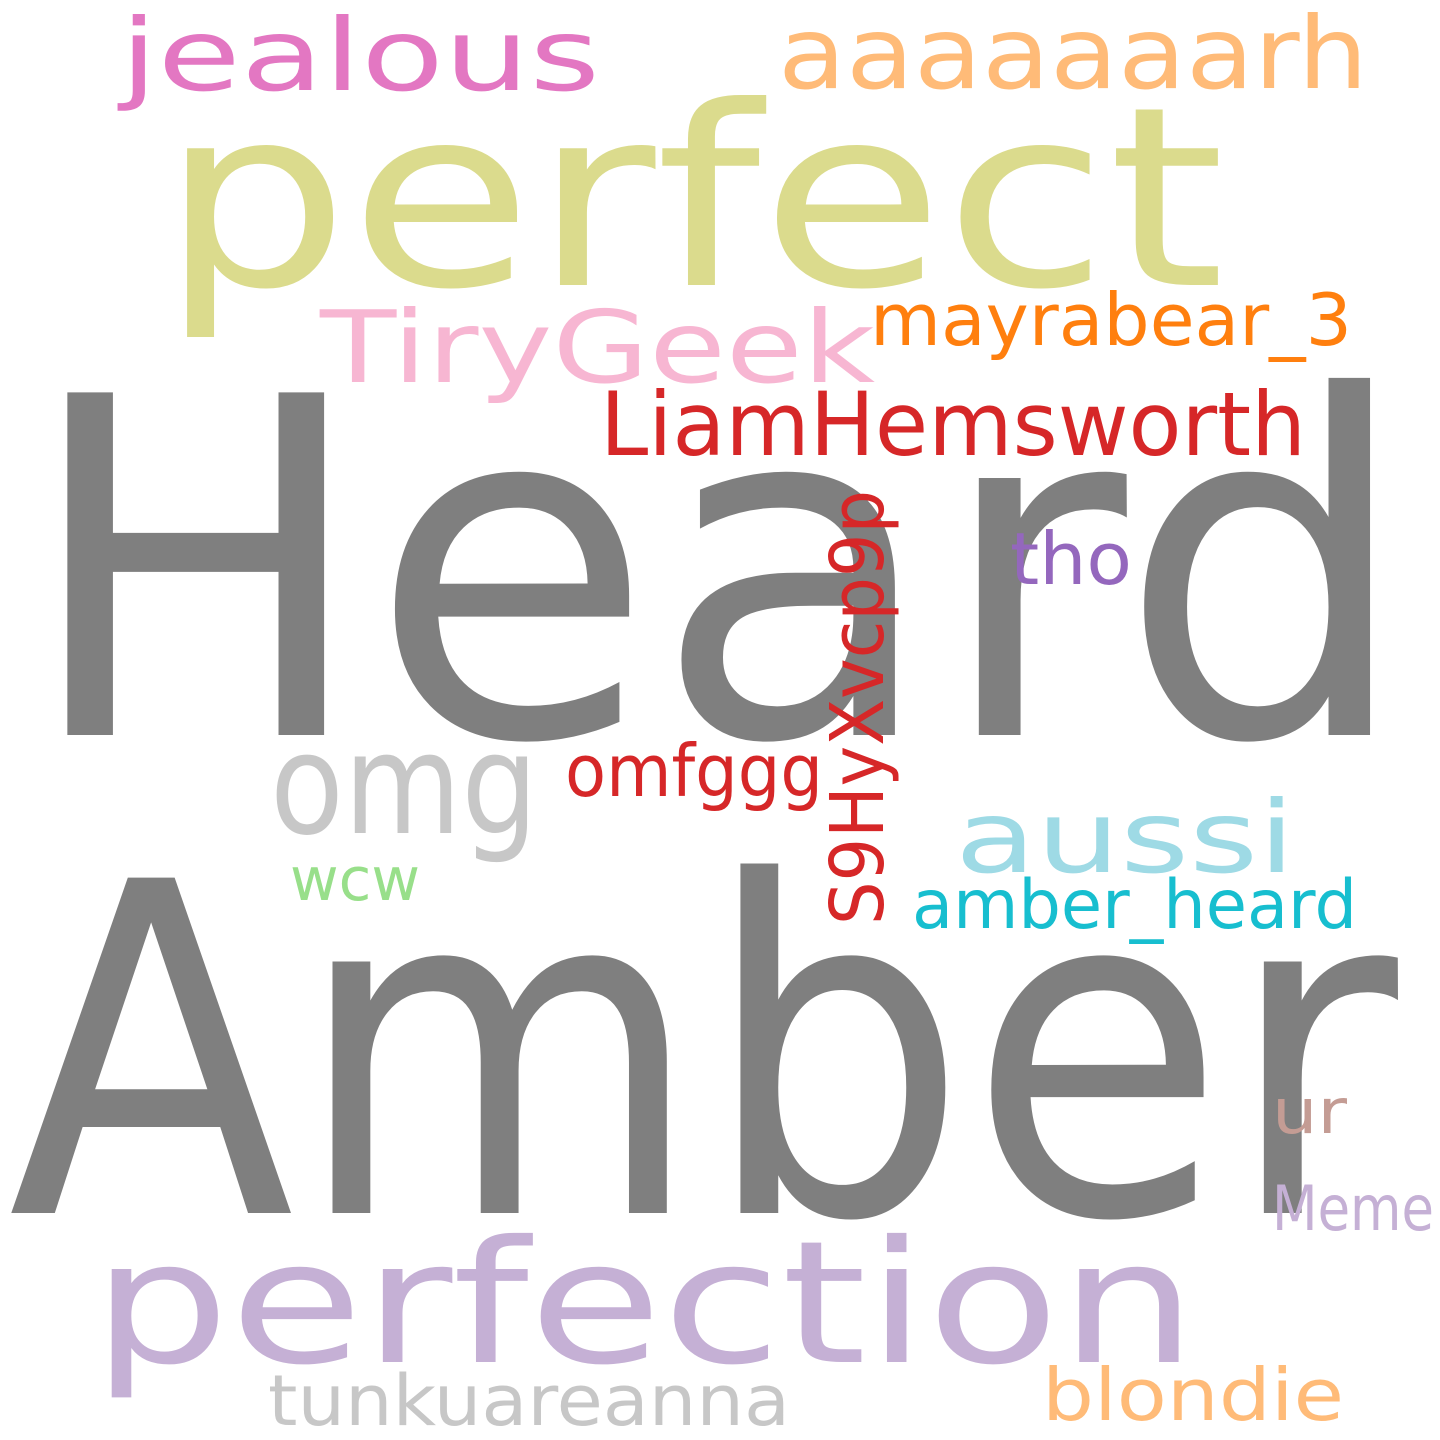  I want to click on word-tirygeek: TiryGeek, so click(597, 347).